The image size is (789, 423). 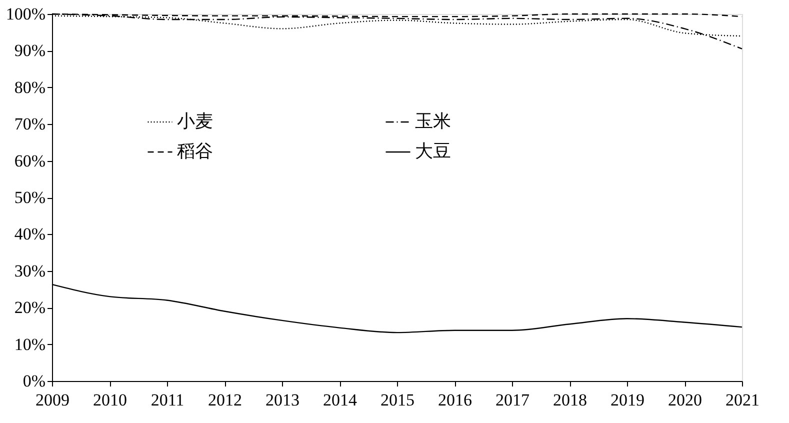 I want to click on y-tick-label: 60%, so click(x=30, y=160).